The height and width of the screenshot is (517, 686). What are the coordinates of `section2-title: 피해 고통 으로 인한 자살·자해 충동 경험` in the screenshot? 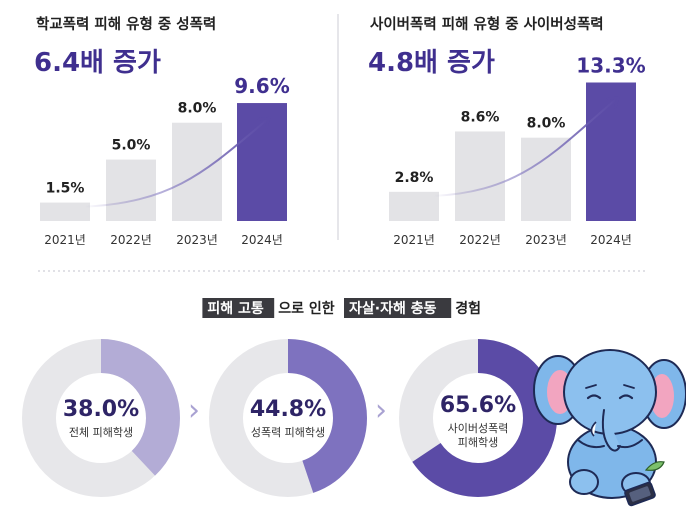 It's located at (341, 308).